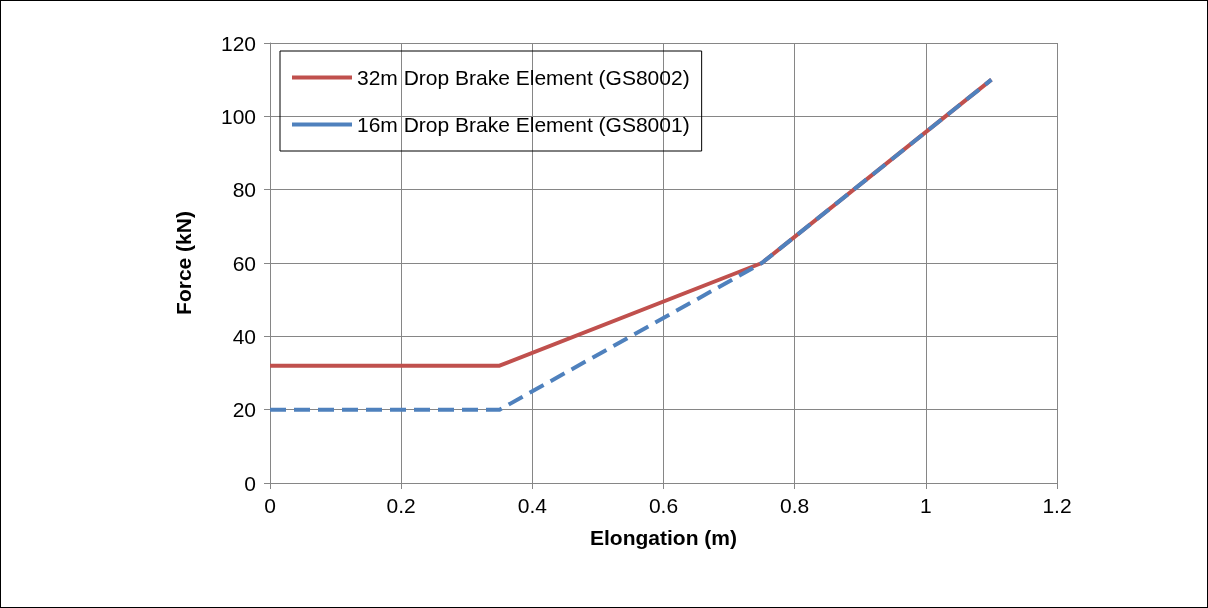 The image size is (1208, 608). What do you see at coordinates (250, 483) in the screenshot?
I see `y-tick-label: 0` at bounding box center [250, 483].